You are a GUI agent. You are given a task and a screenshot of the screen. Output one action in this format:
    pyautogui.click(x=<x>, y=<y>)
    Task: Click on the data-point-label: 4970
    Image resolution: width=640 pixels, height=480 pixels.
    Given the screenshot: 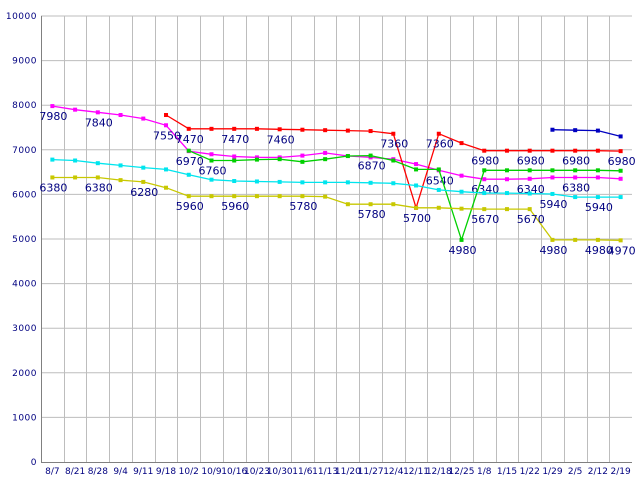 What is the action you would take?
    pyautogui.click(x=622, y=250)
    